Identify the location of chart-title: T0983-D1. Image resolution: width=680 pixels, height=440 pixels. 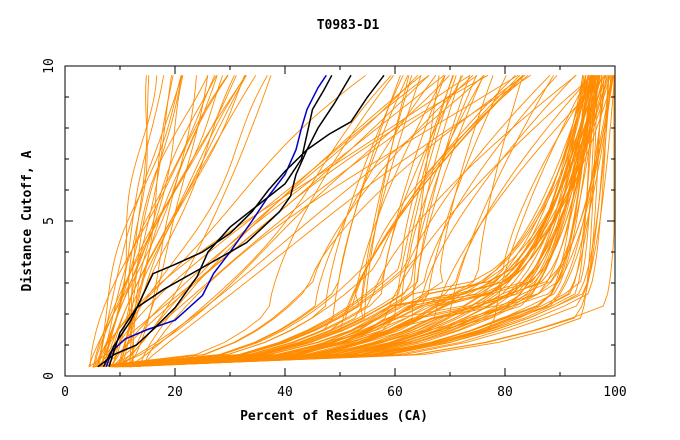
(348, 25).